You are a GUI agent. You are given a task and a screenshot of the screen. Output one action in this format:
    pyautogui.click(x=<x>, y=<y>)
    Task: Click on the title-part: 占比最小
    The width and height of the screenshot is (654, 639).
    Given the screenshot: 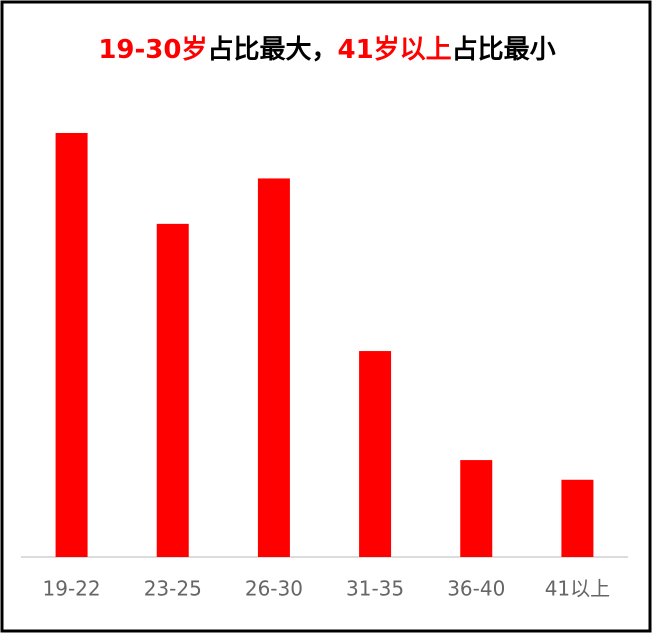 What is the action you would take?
    pyautogui.click(x=504, y=50)
    